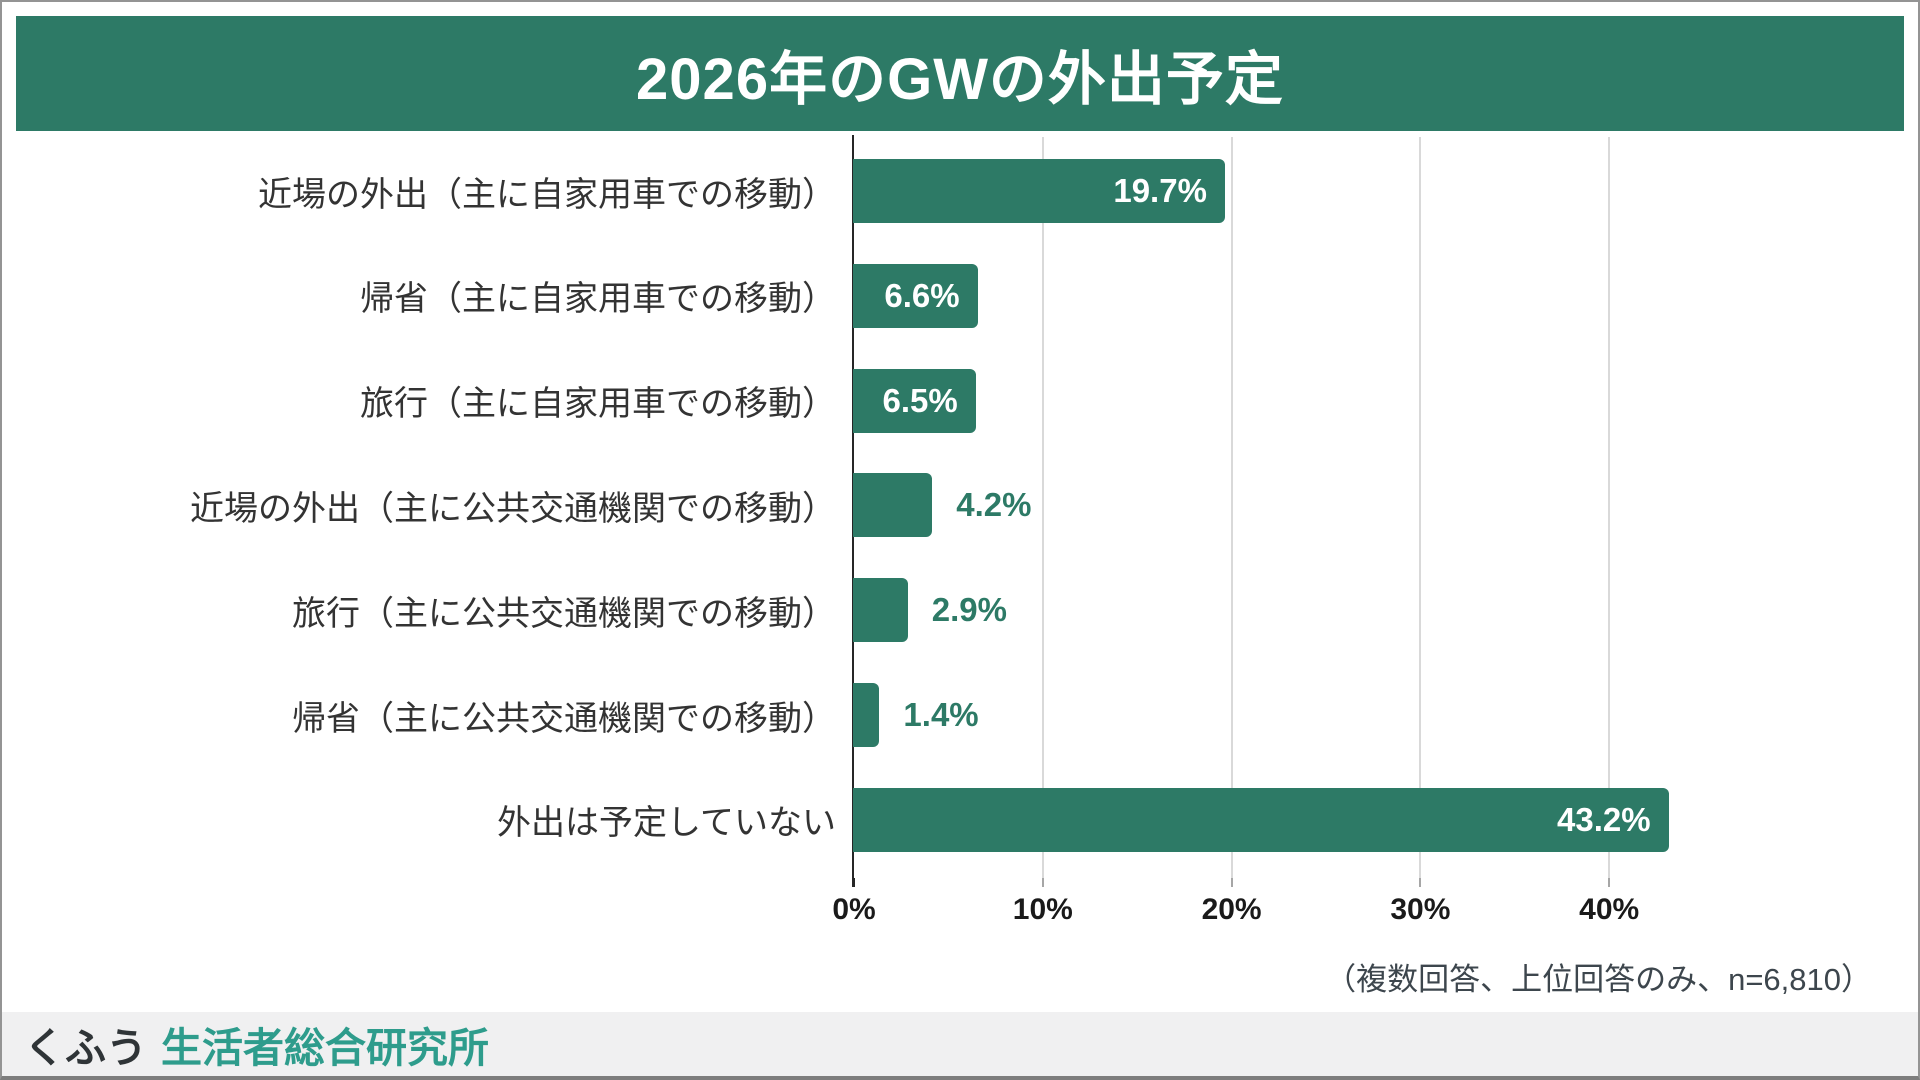  I want to click on bar-value-label: 2.9%, so click(969, 610).